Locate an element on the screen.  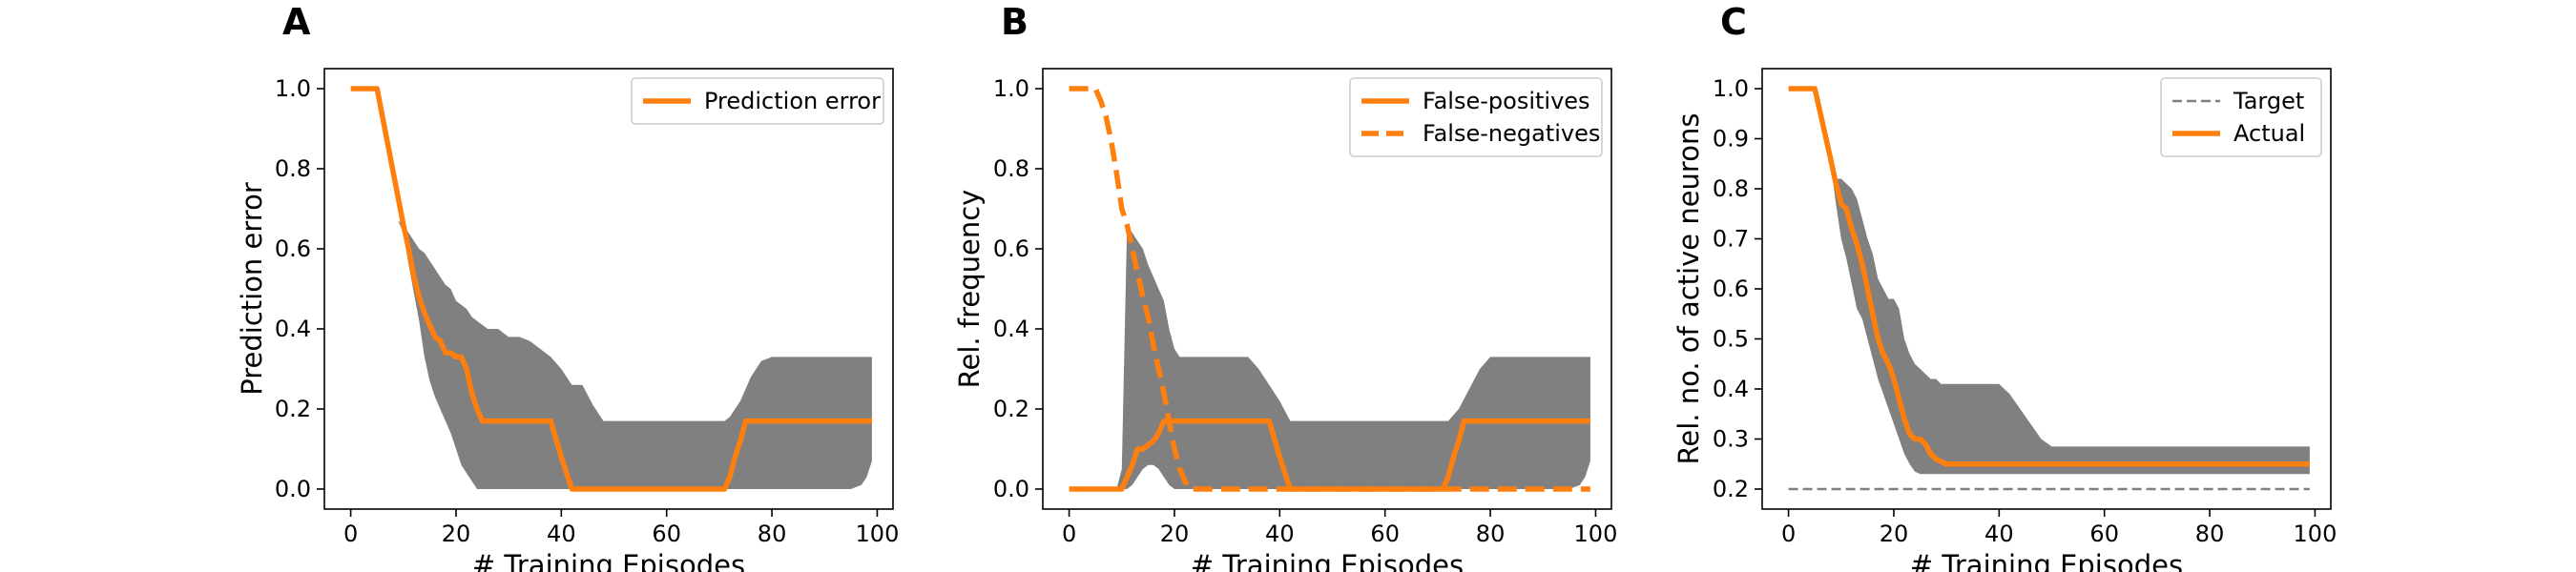
panel-c-series-actual is located at coordinates (2049, 276).